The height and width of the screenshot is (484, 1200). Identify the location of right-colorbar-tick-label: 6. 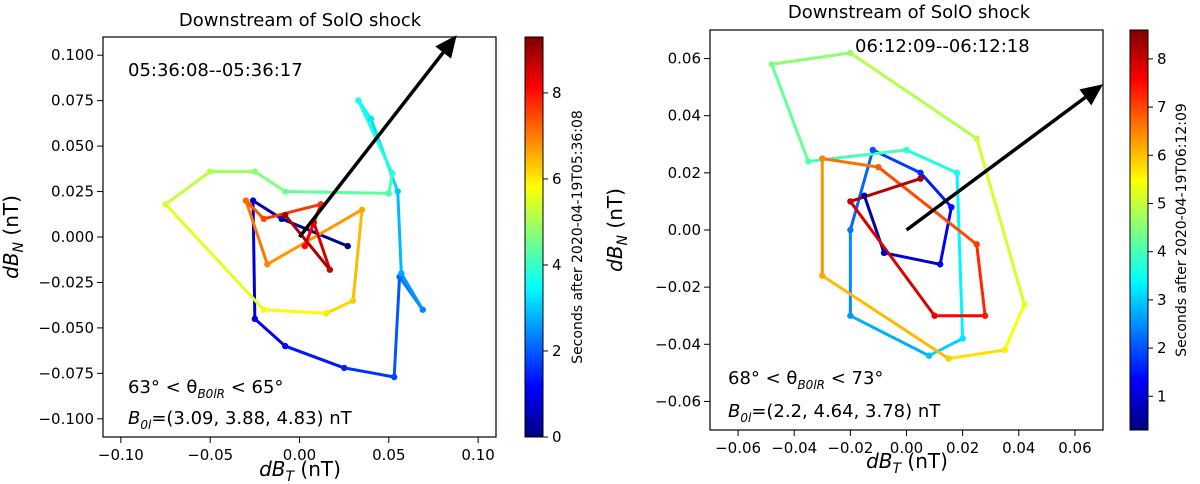
(1162, 155).